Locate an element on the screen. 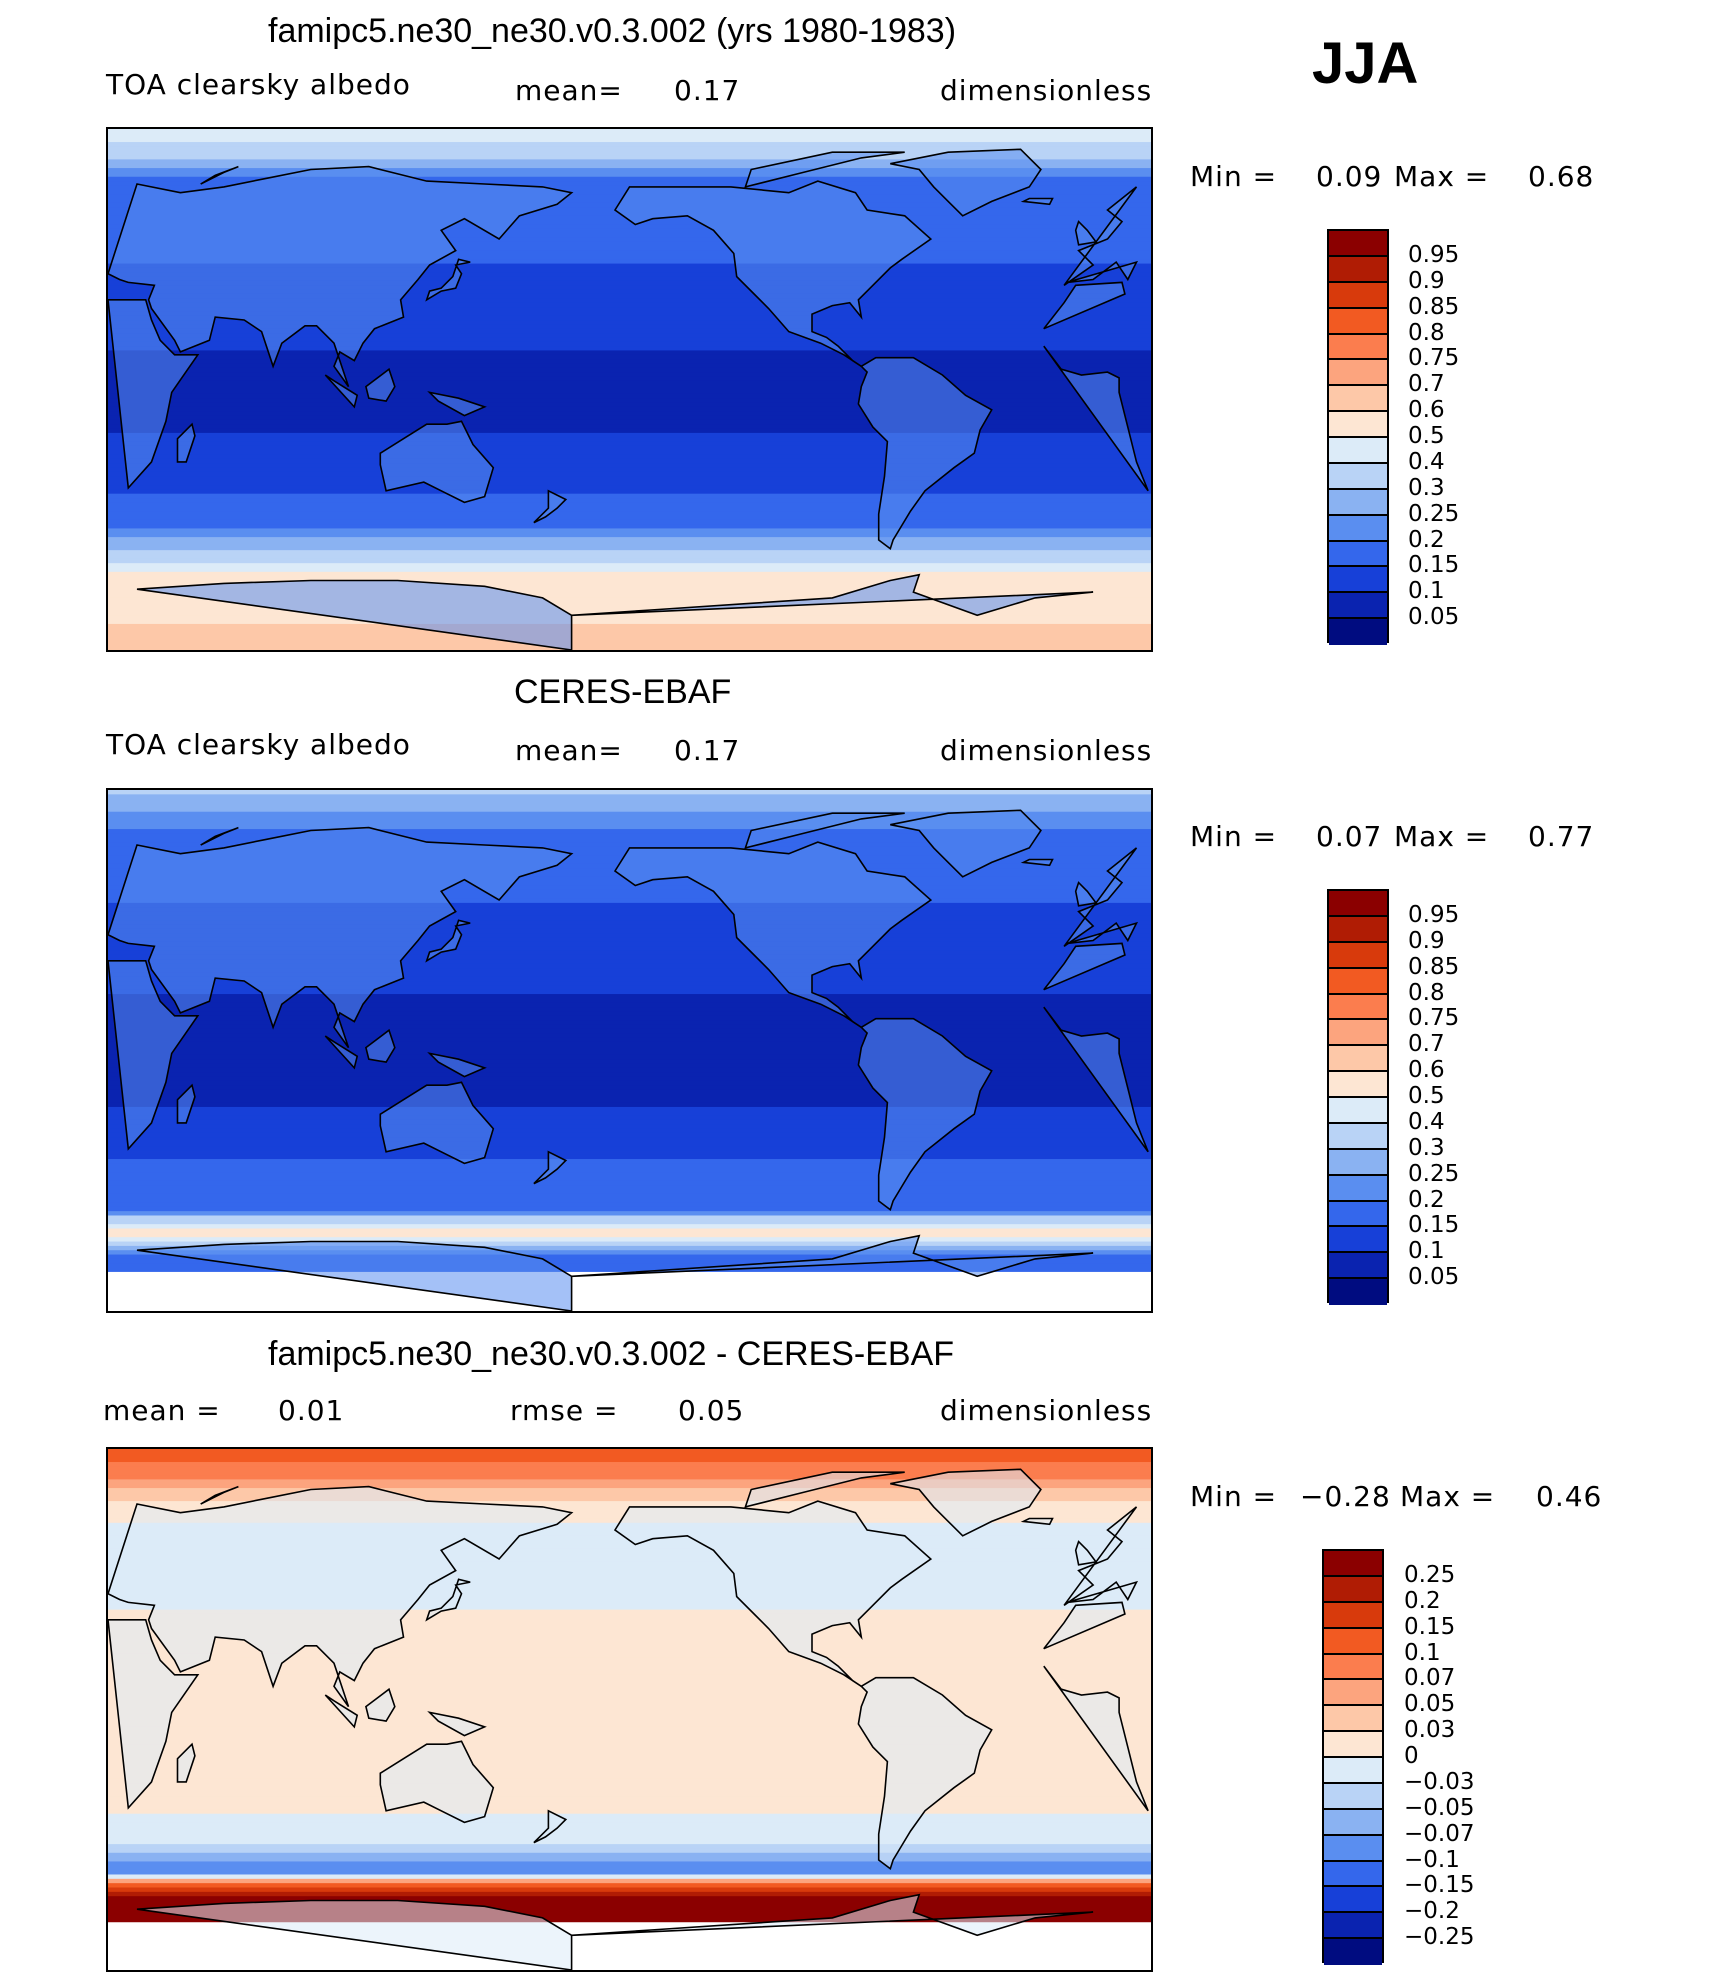 This screenshot has height=1974, width=1710. colorbar-tick-label: 0.9 is located at coordinates (1426, 940).